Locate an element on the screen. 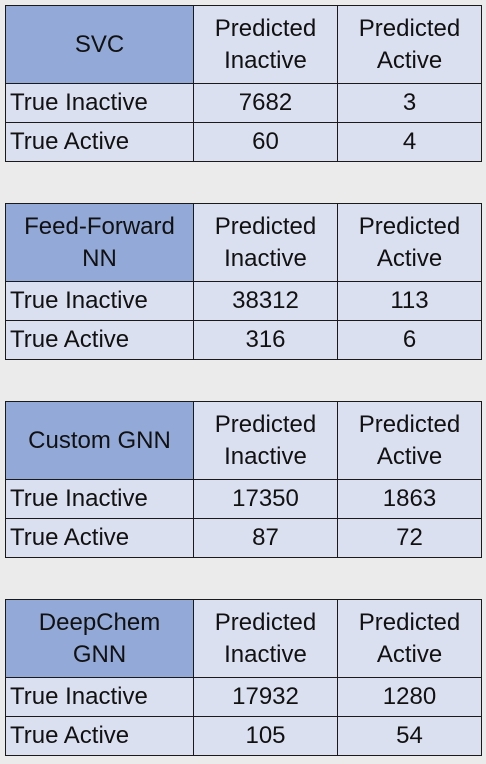 This screenshot has height=764, width=486. true-active-pred-inactive-value: 316 is located at coordinates (265, 340).